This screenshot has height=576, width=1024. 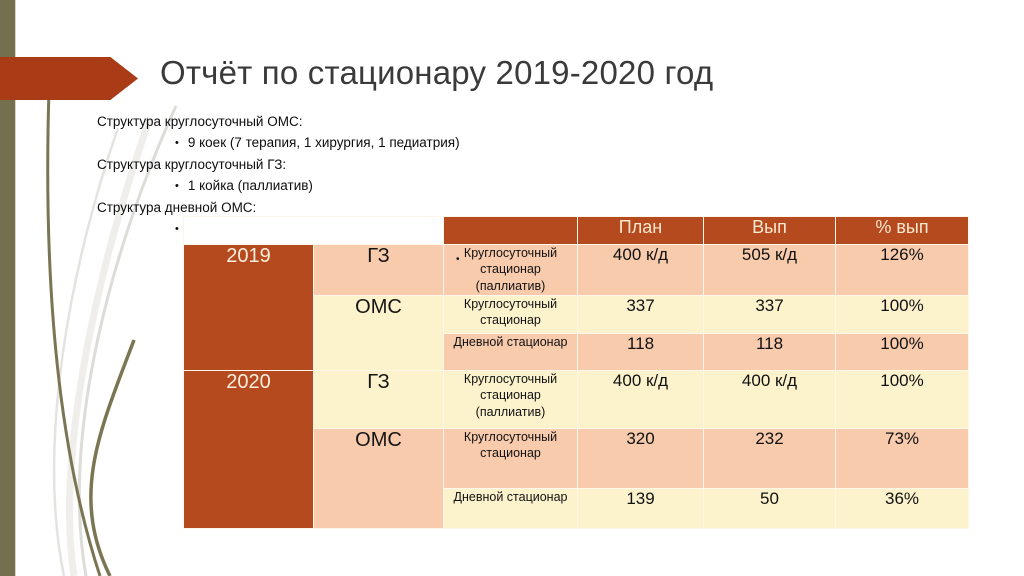 What do you see at coordinates (769, 508) in the screenshot?
I see `cell-fact: 50` at bounding box center [769, 508].